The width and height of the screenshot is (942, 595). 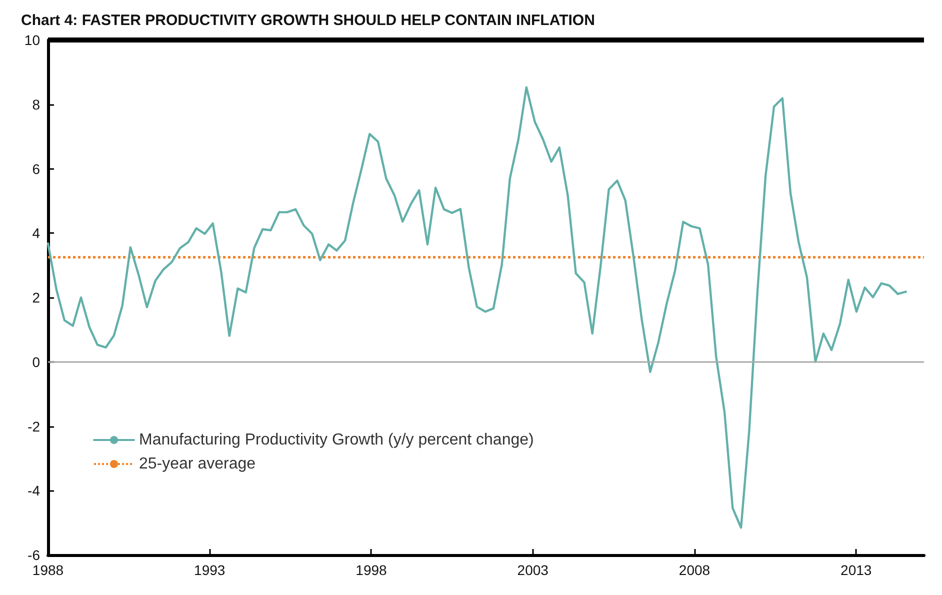 What do you see at coordinates (36, 298) in the screenshot?
I see `y-tick-label: 2` at bounding box center [36, 298].